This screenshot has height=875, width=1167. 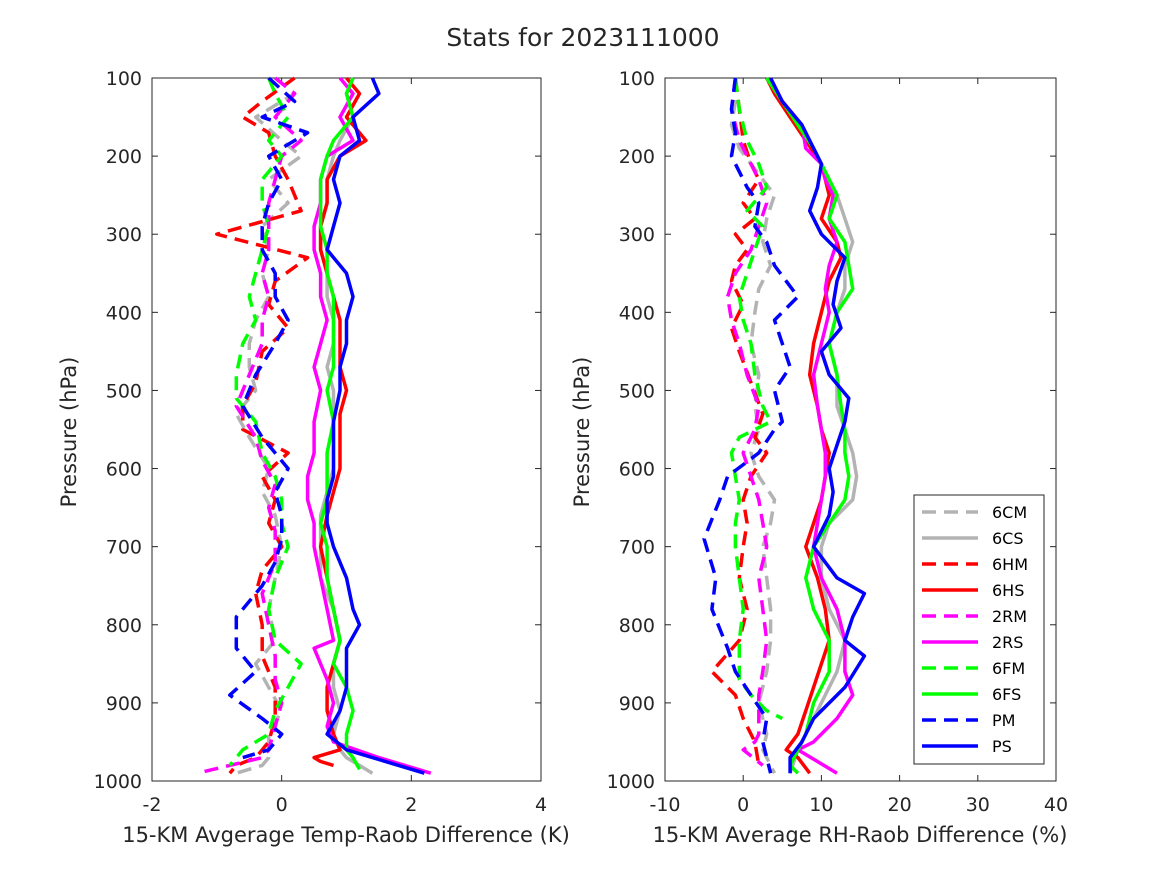 What do you see at coordinates (1007, 642) in the screenshot?
I see `legend-label-2rs: 2RS` at bounding box center [1007, 642].